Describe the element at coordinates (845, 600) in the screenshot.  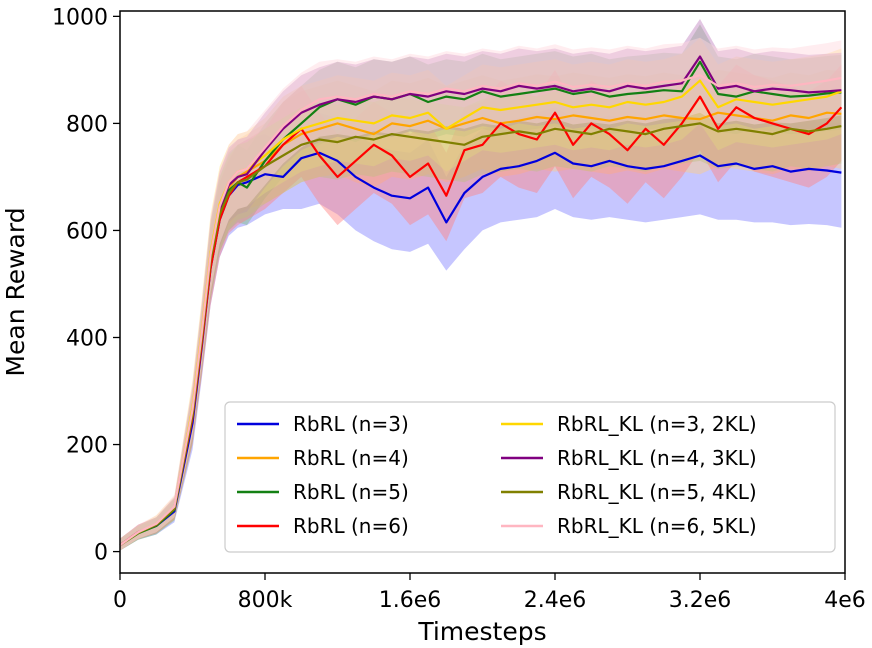
I see `x-tick-label: 4e6` at that location.